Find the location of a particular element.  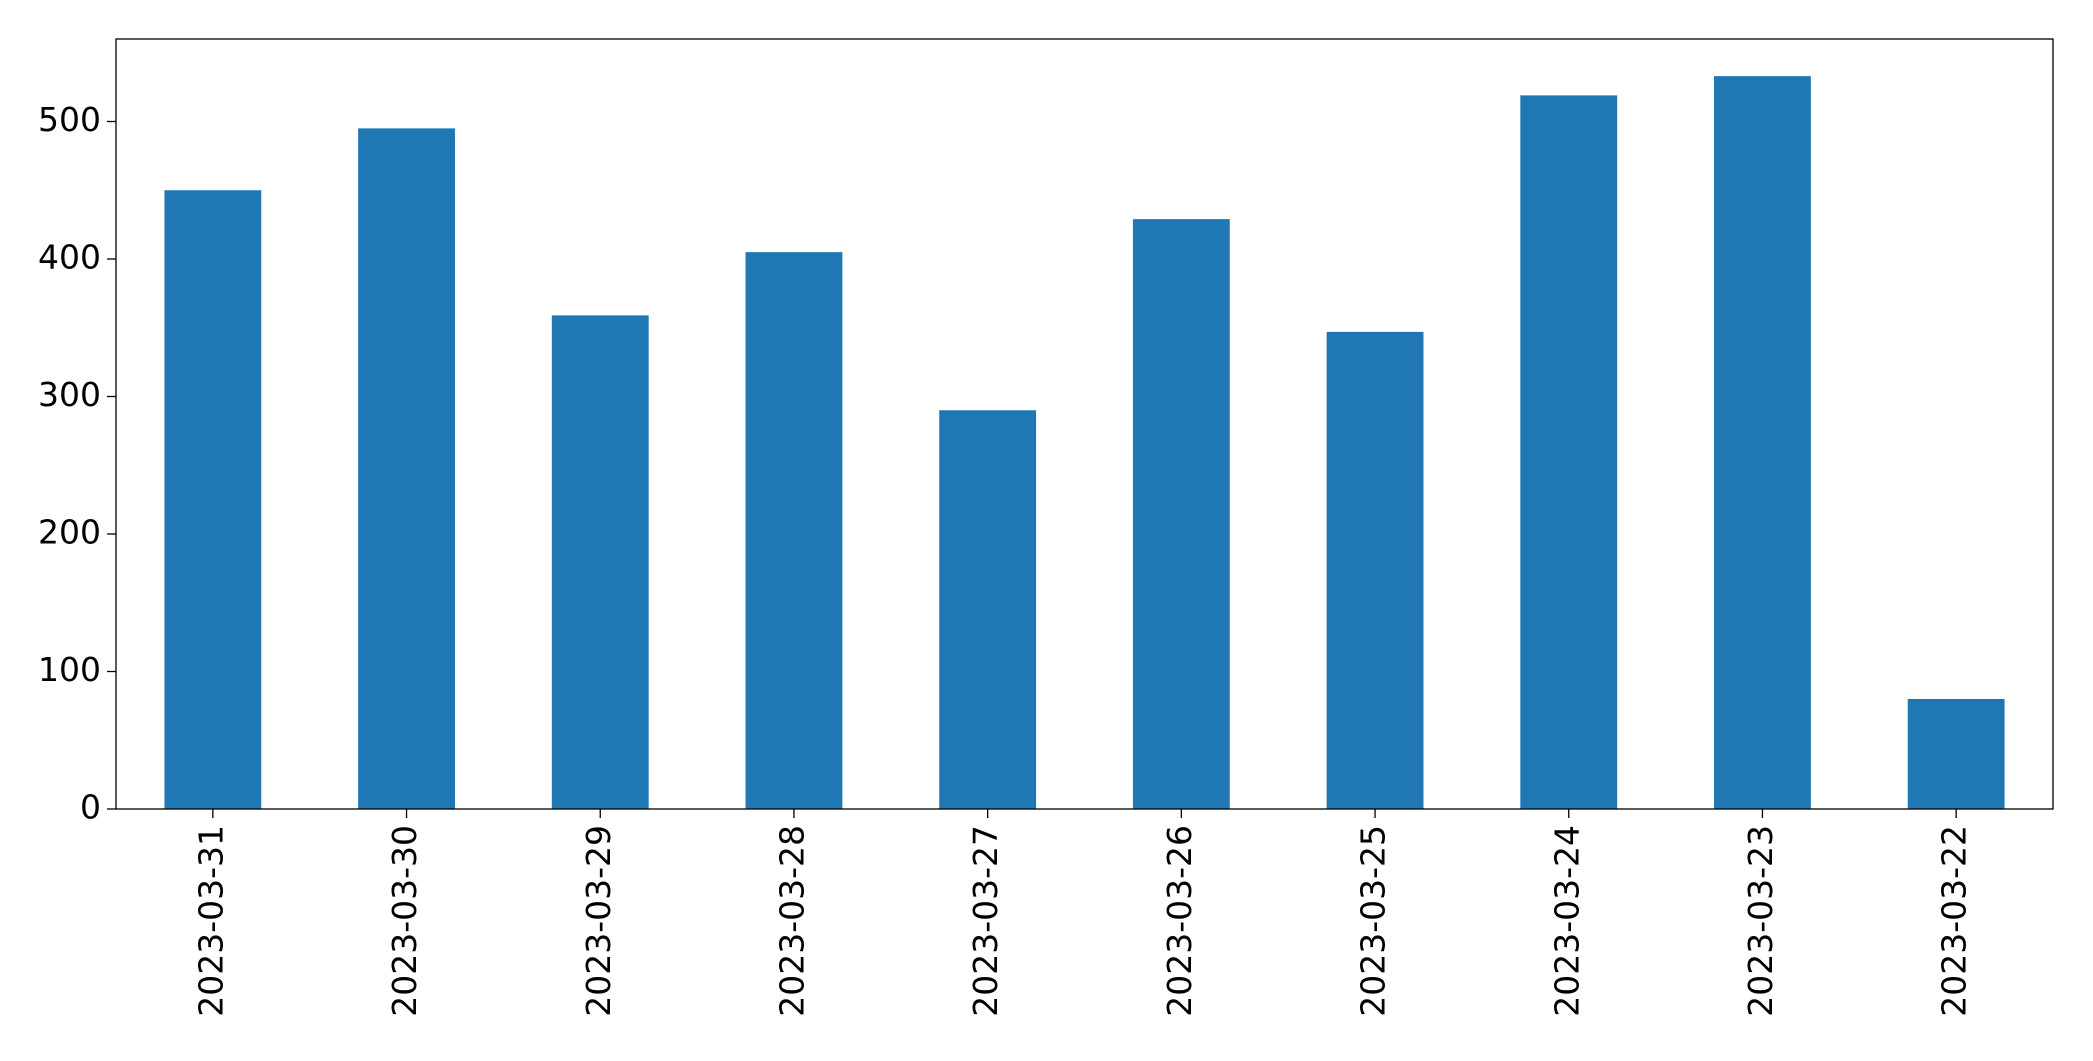

x-tick-label: 2023-03-23 is located at coordinates (1760, 921).